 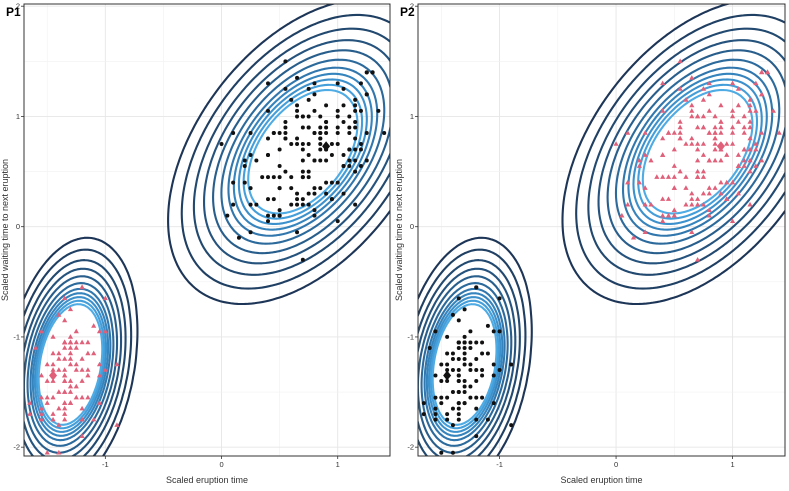 I want to click on x-axis-label: Scaled eruption time, so click(x=601, y=480).